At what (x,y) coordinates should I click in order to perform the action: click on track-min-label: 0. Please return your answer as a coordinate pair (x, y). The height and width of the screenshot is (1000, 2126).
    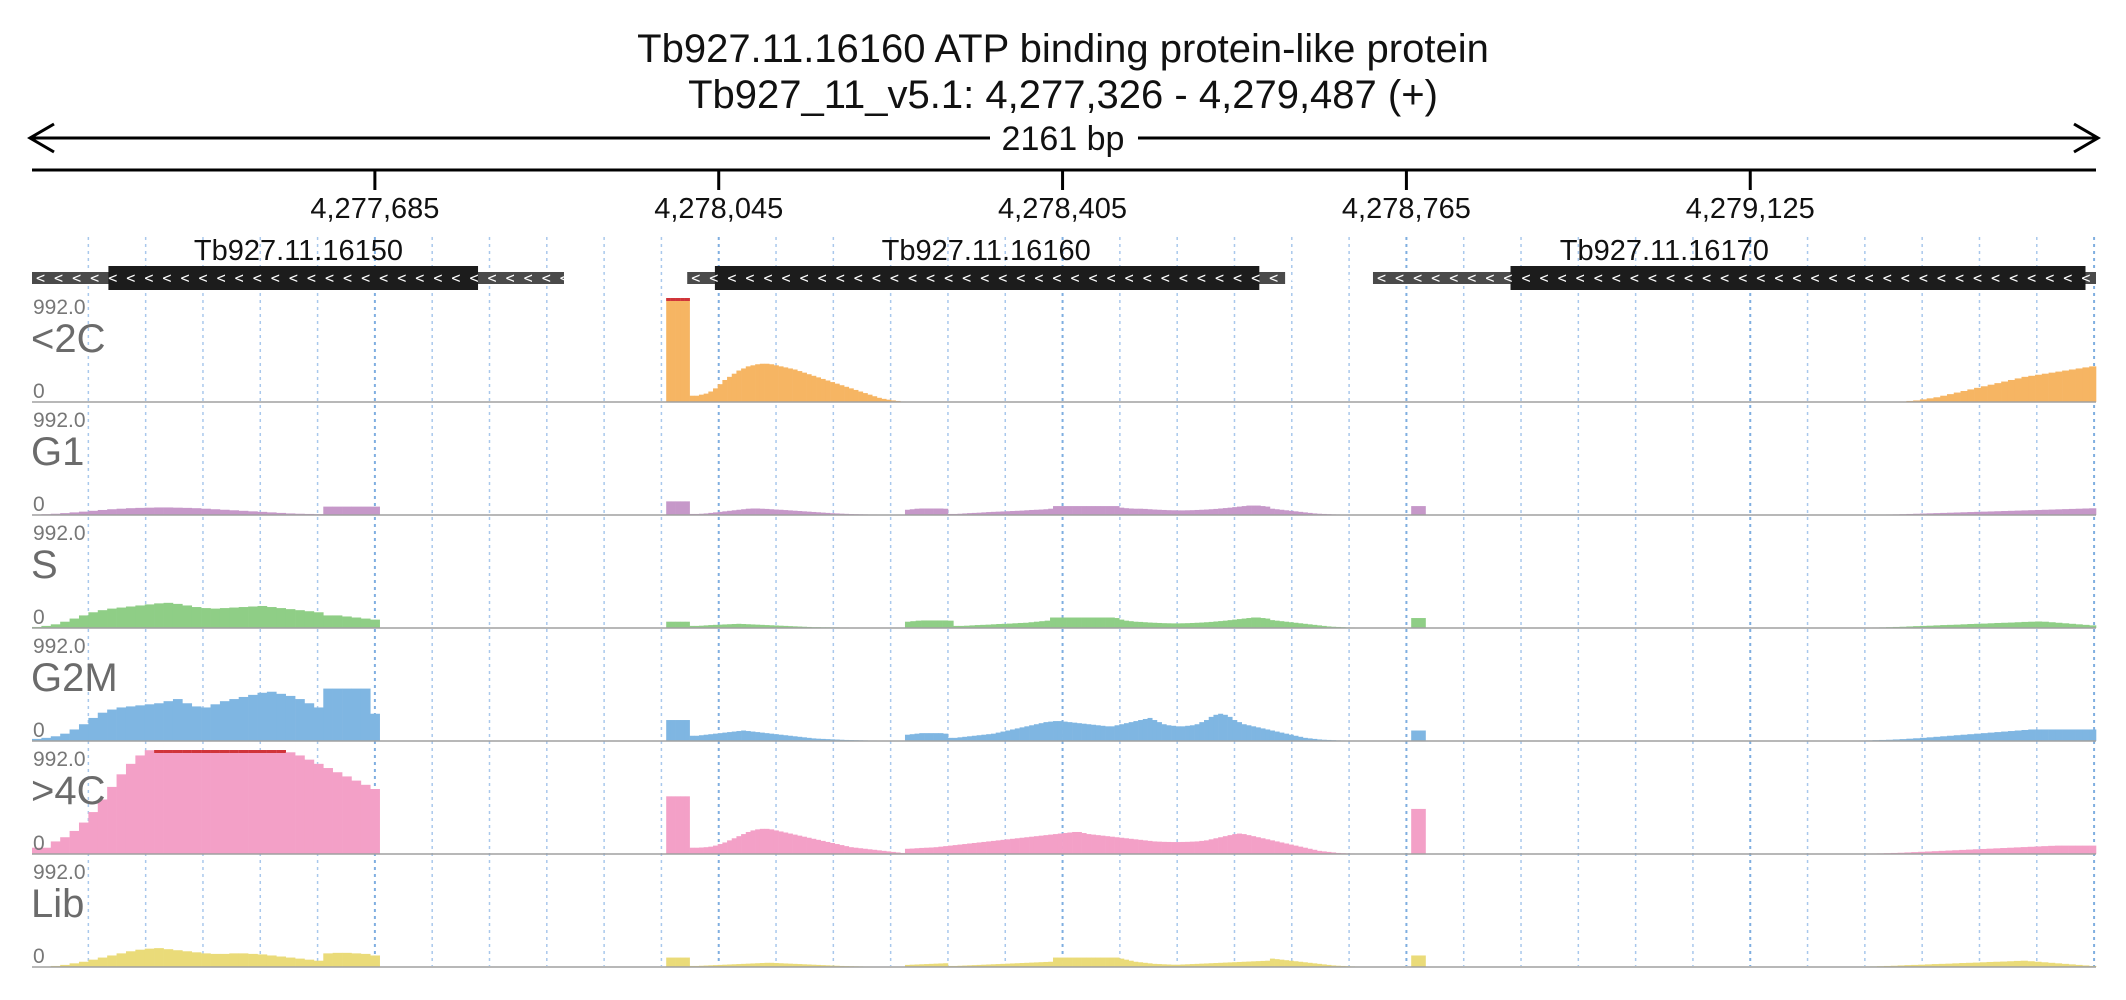
    Looking at the image, I should click on (39, 730).